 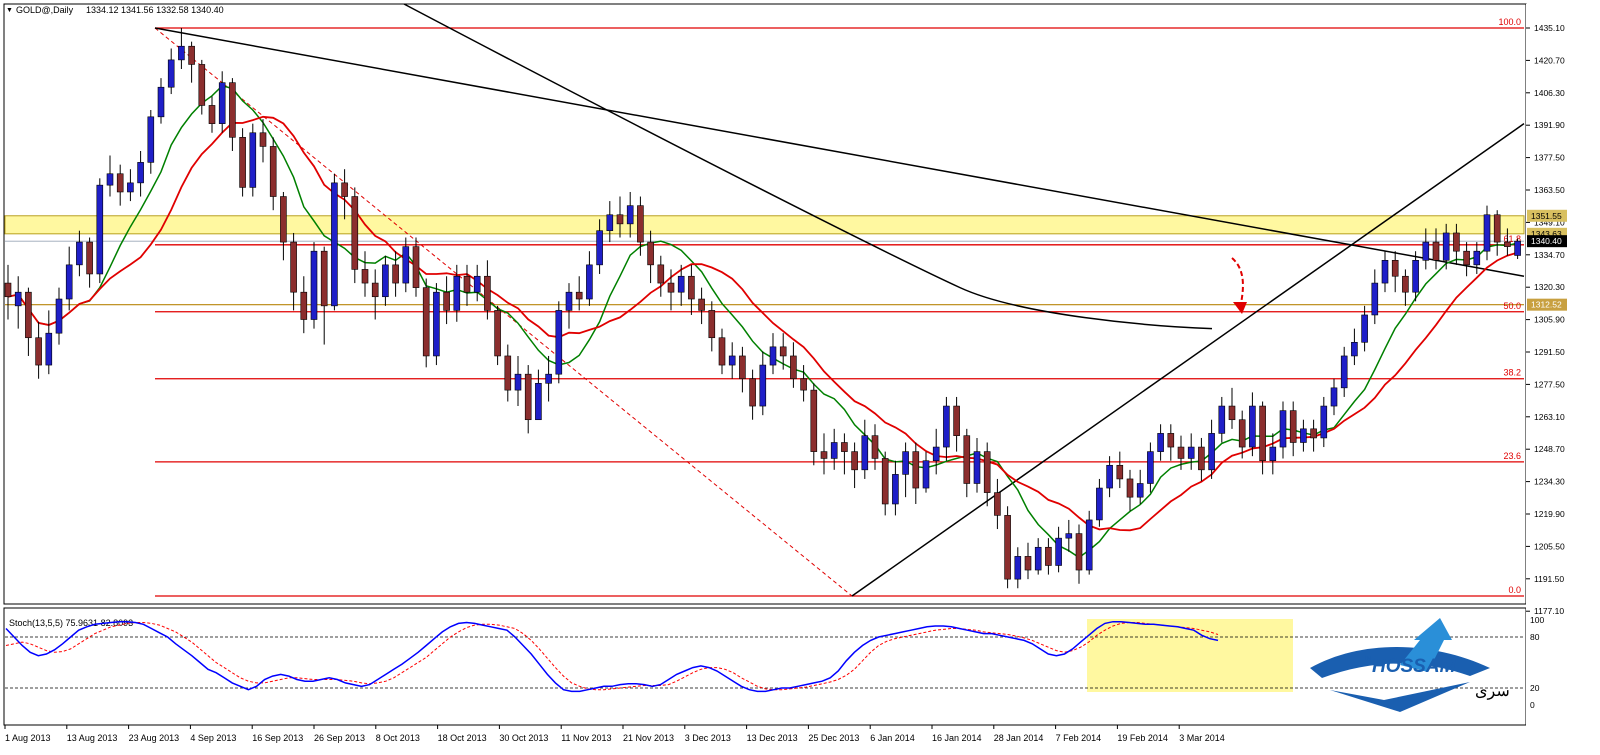 What do you see at coordinates (1142, 738) in the screenshot?
I see `date-axis-label: 19 Feb 2014` at bounding box center [1142, 738].